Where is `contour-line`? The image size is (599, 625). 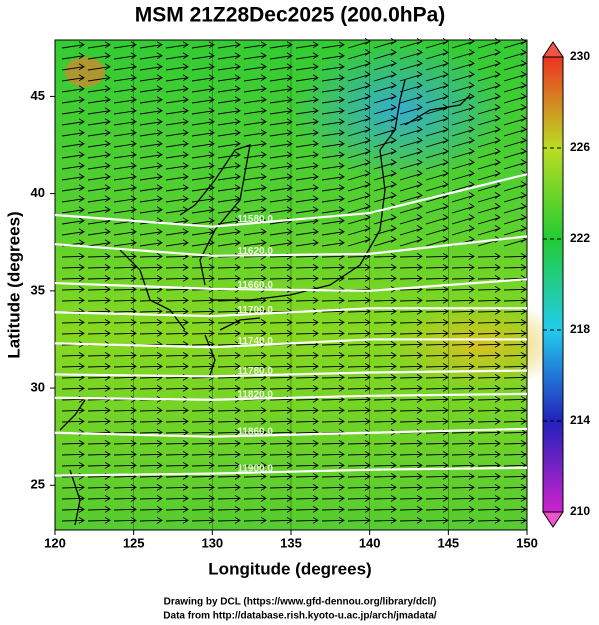 contour-line is located at coordinates (291, 200).